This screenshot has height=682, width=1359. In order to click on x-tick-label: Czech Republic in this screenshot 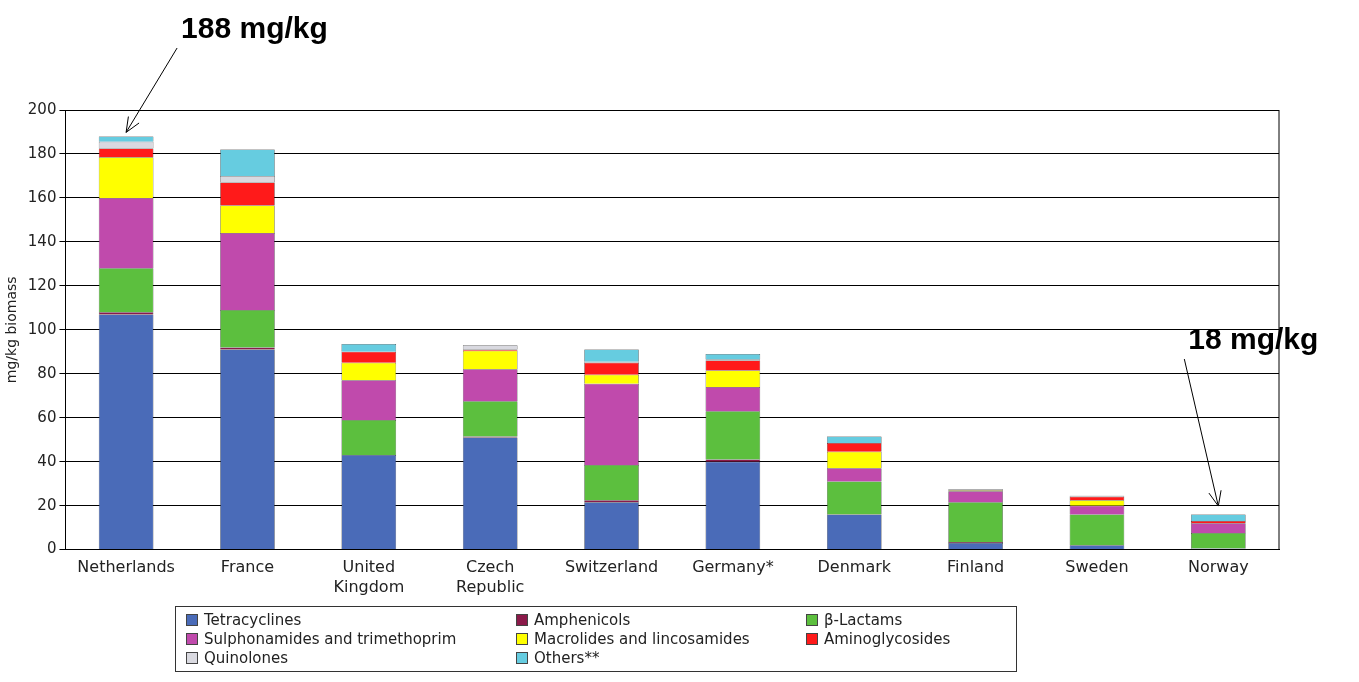, I will do `click(490, 576)`.